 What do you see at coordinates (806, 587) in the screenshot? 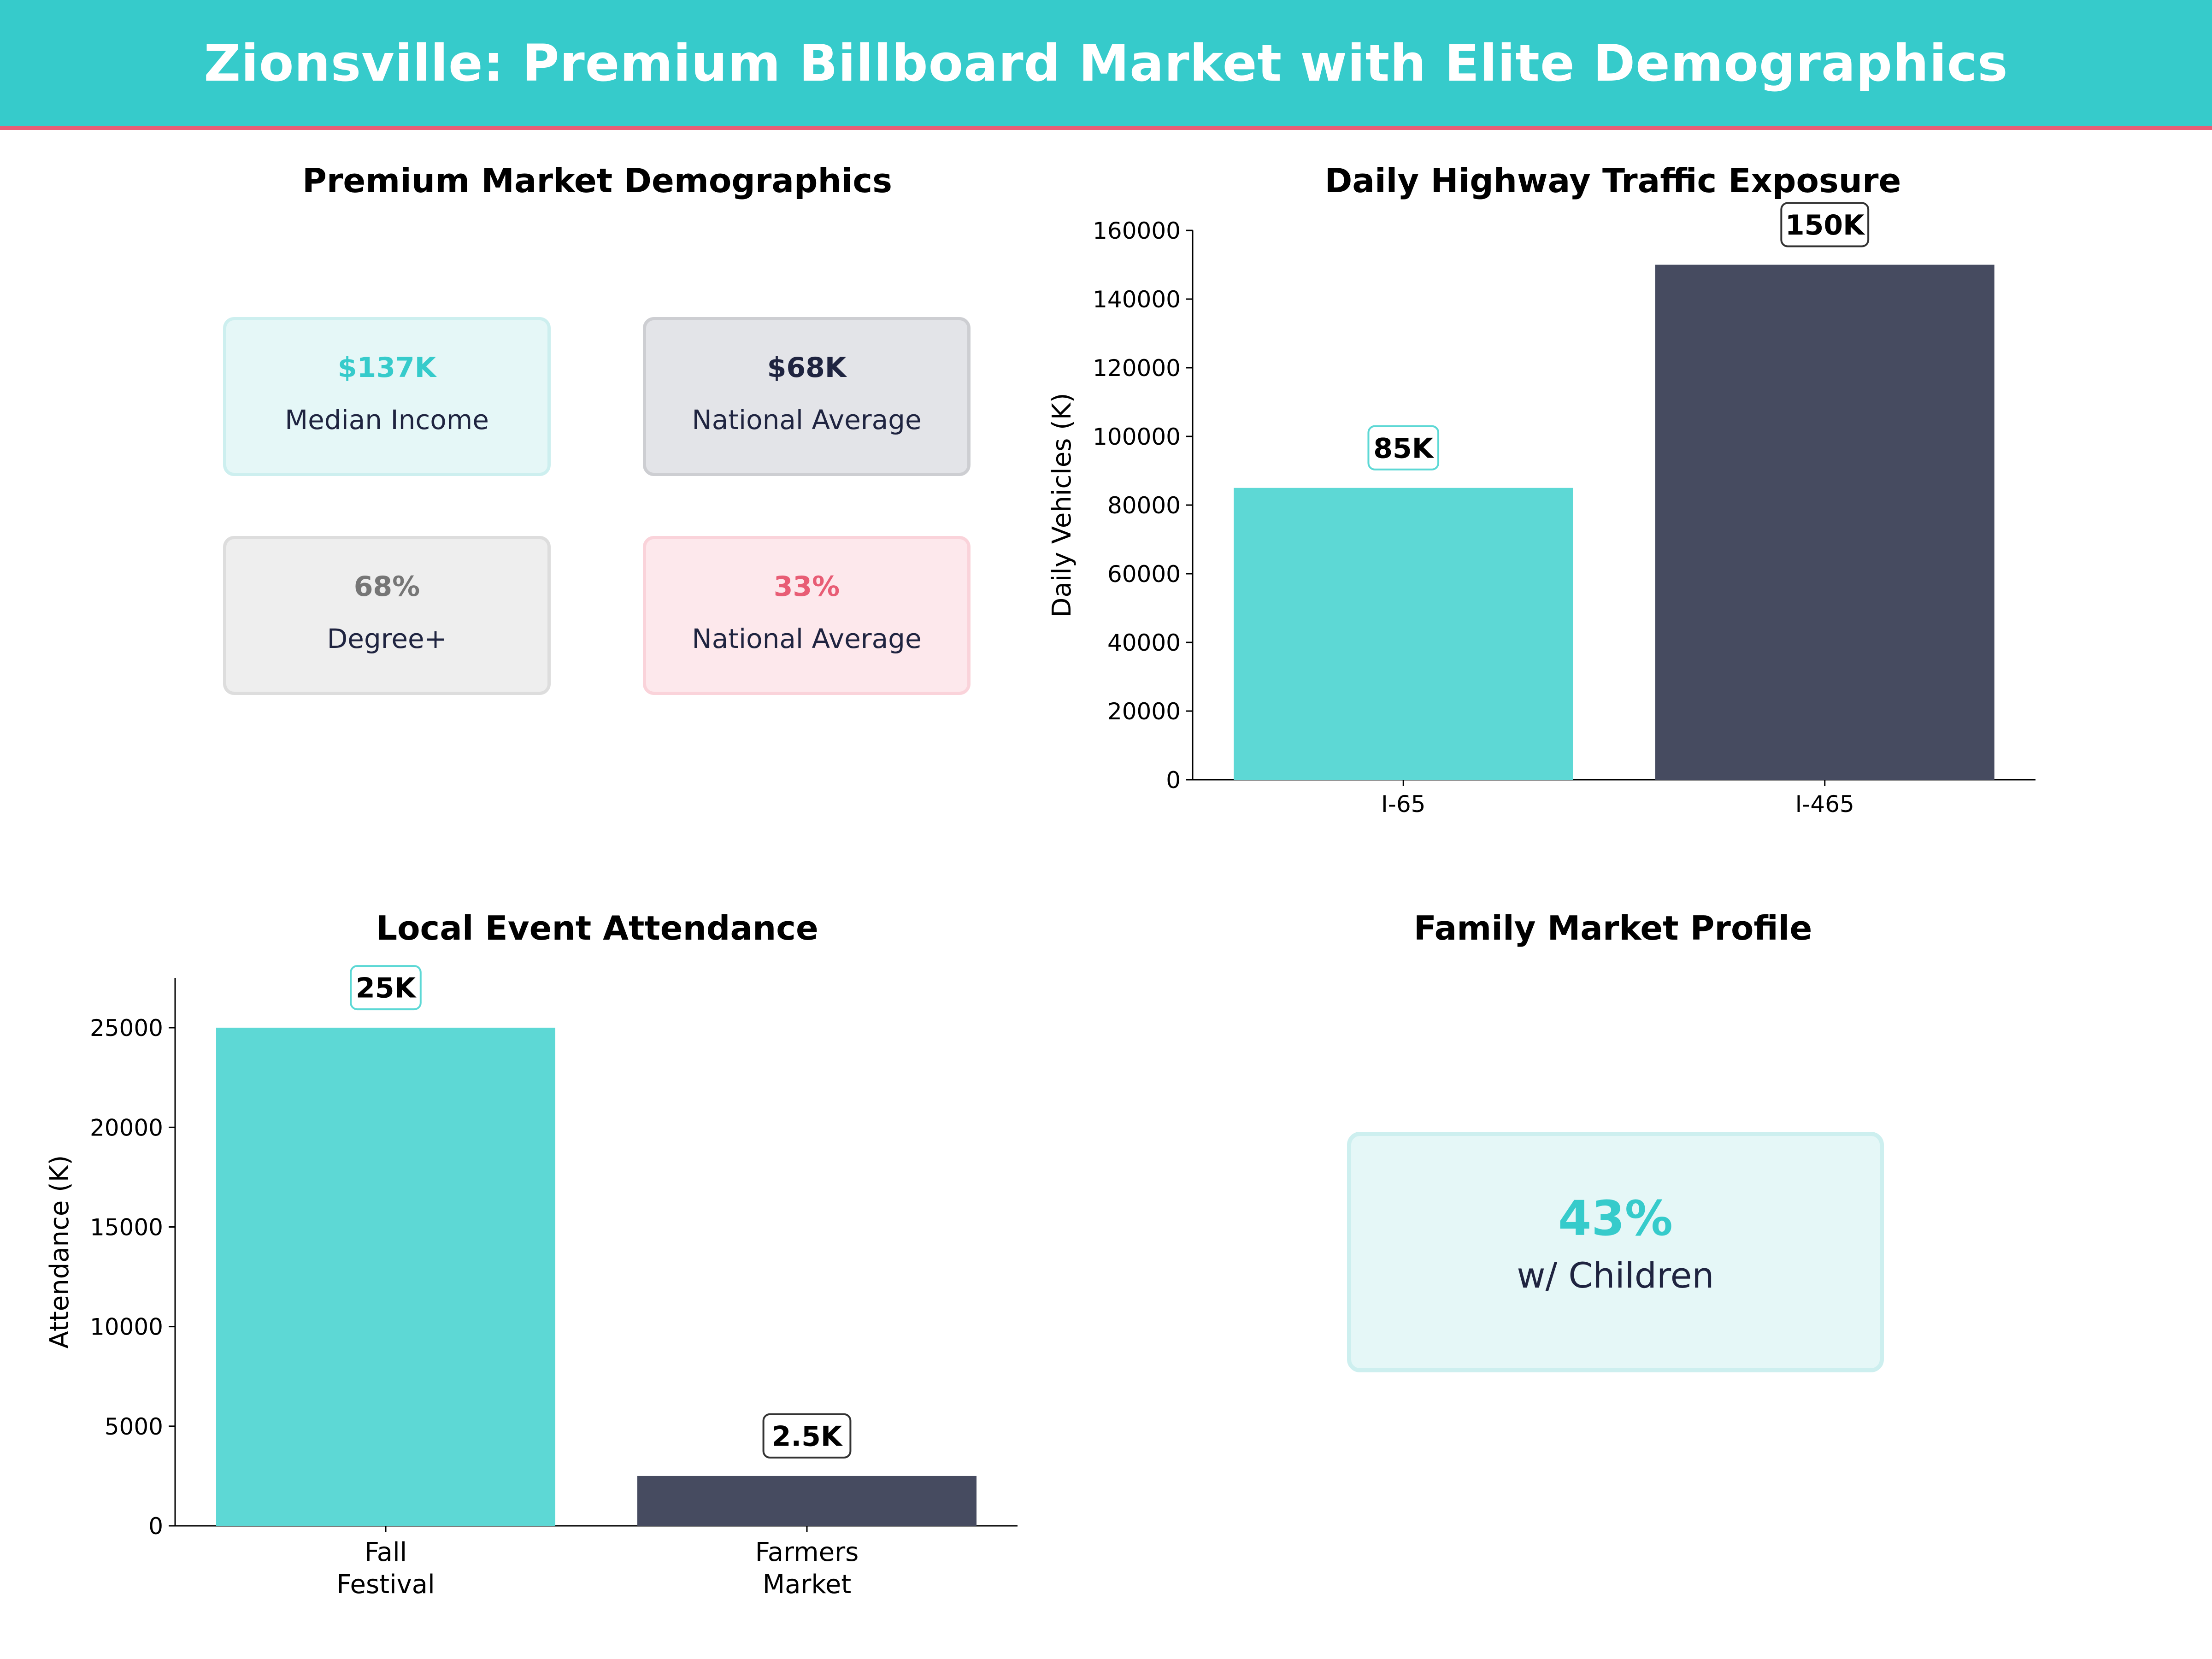
I see `metric-value: 33%` at bounding box center [806, 587].